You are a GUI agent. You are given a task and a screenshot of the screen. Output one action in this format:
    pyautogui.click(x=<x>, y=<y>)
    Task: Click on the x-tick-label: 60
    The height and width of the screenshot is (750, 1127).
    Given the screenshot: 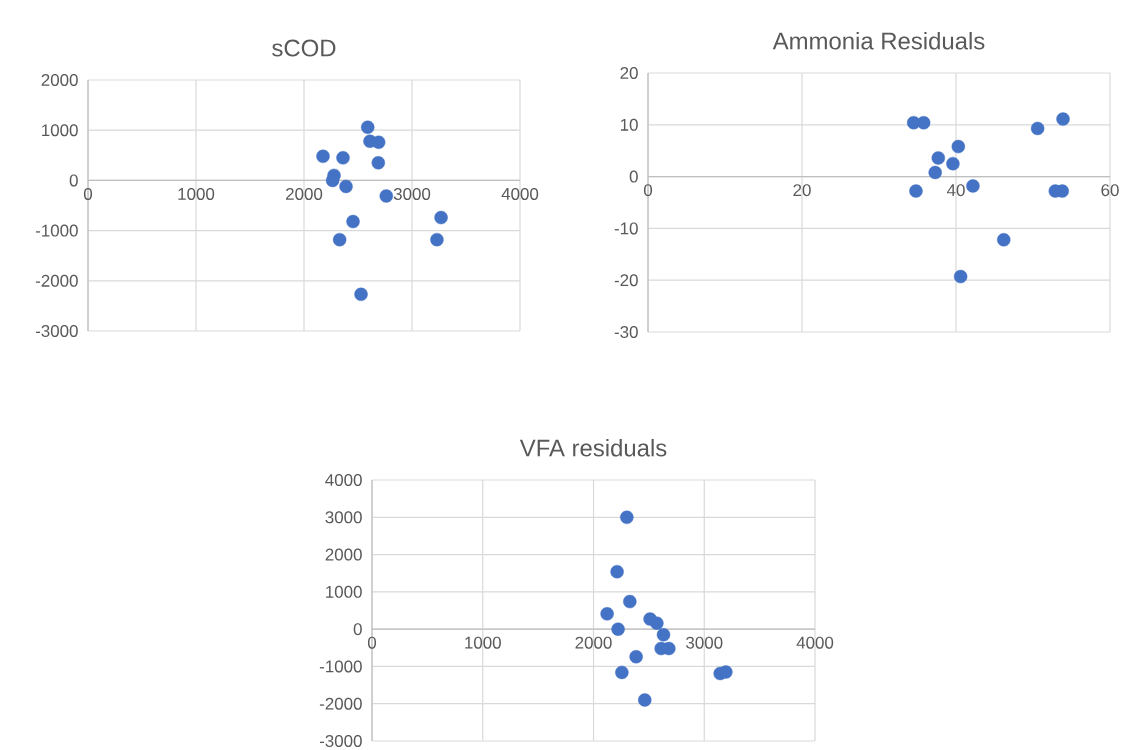 What is the action you would take?
    pyautogui.click(x=1110, y=189)
    